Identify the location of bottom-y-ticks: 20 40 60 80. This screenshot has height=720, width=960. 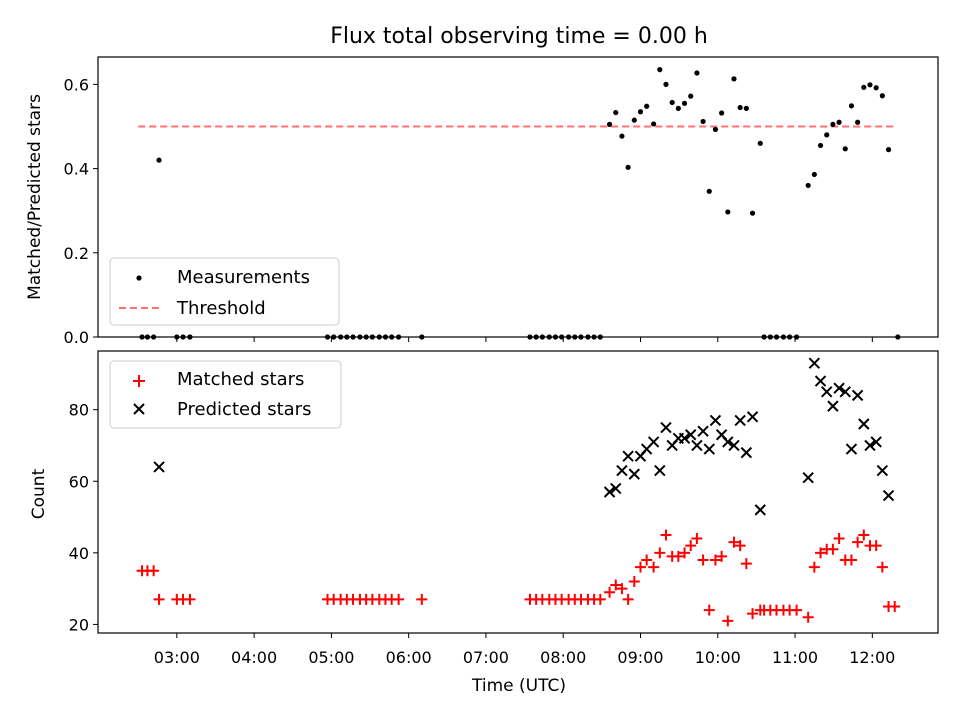
(83, 517).